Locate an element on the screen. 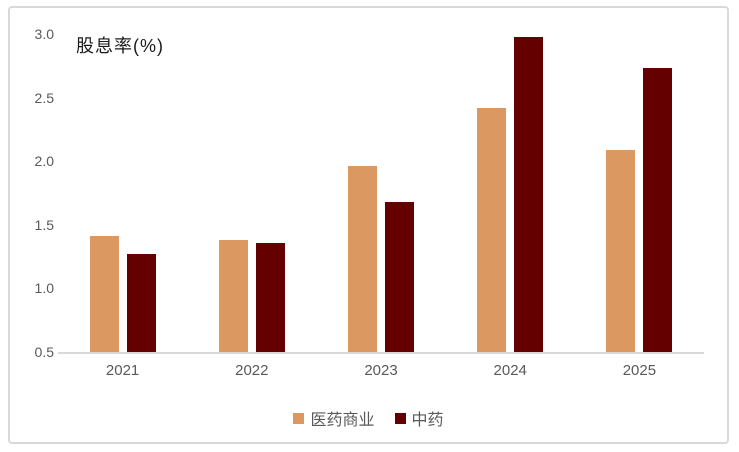 This screenshot has width=739, height=452. bar-group-2023 is located at coordinates (380, 193).